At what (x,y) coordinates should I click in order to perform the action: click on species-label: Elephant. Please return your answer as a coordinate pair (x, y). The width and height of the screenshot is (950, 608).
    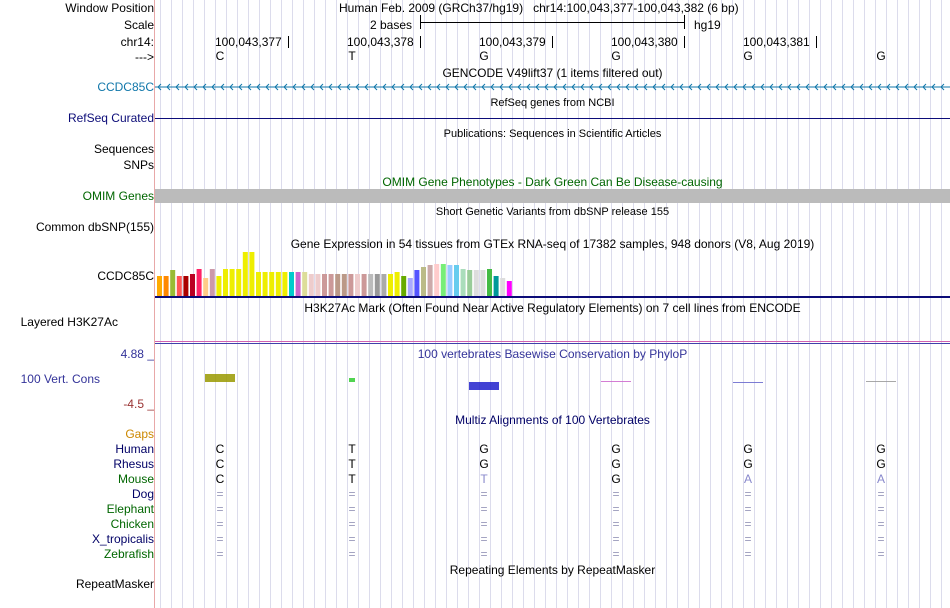
    Looking at the image, I should click on (130, 509).